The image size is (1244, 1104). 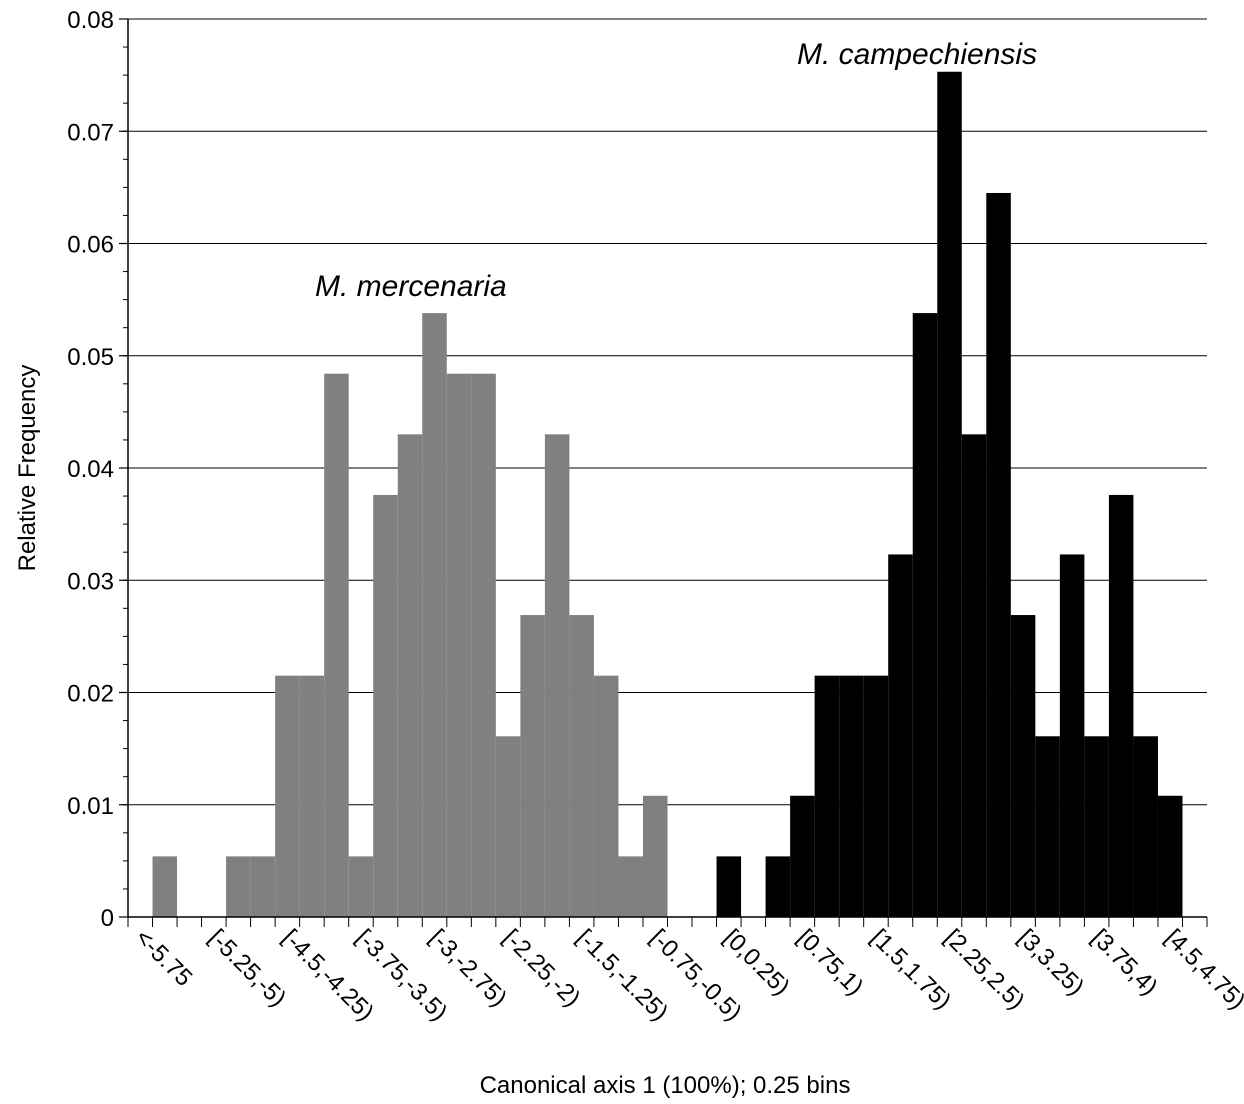 What do you see at coordinates (90, 20) in the screenshot?
I see `y-tick-label: 0.08` at bounding box center [90, 20].